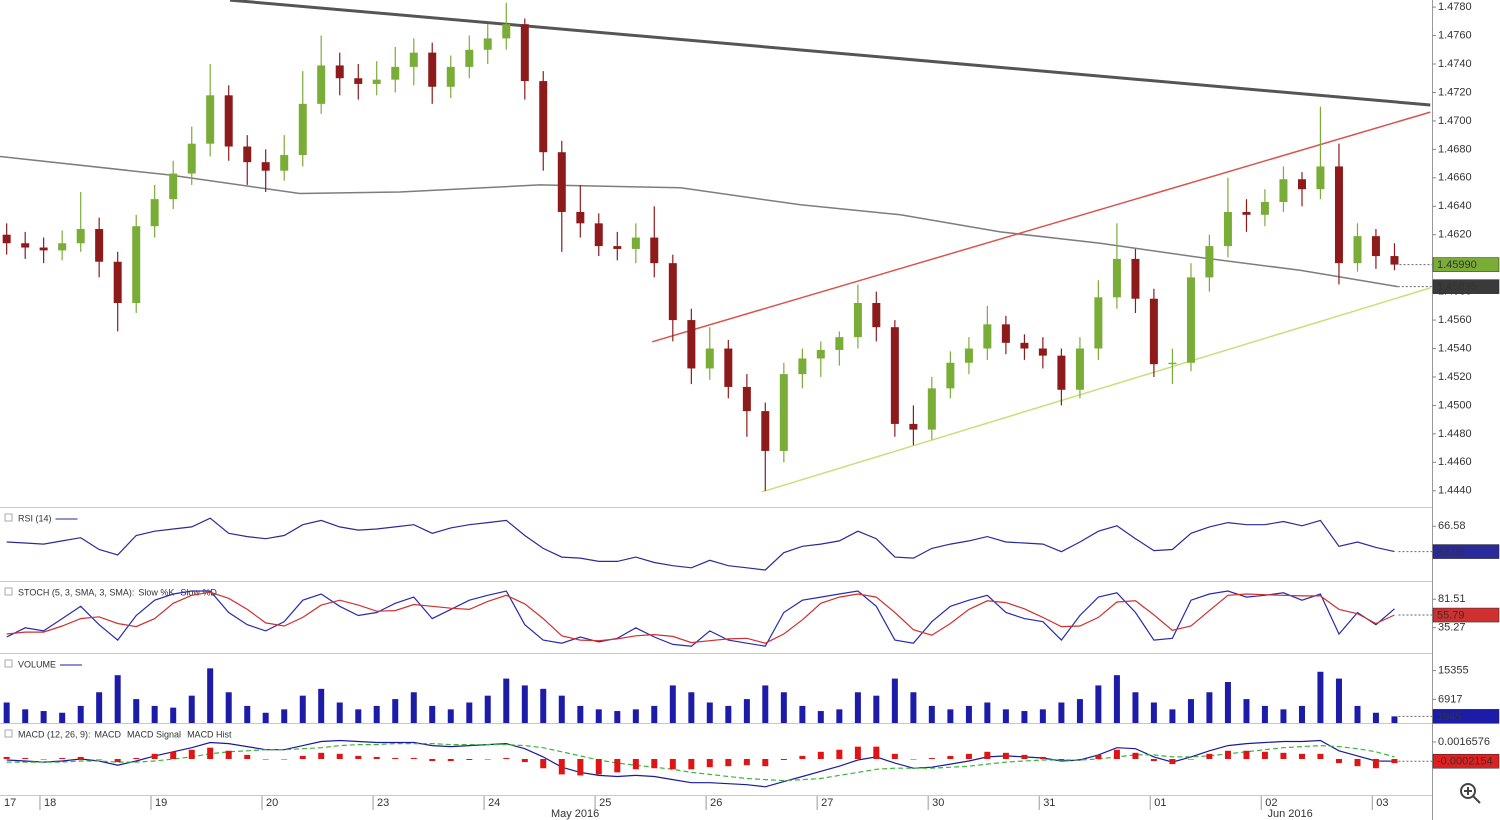  Describe the element at coordinates (716, 803) in the screenshot. I see `x-tick-label: 26` at that location.